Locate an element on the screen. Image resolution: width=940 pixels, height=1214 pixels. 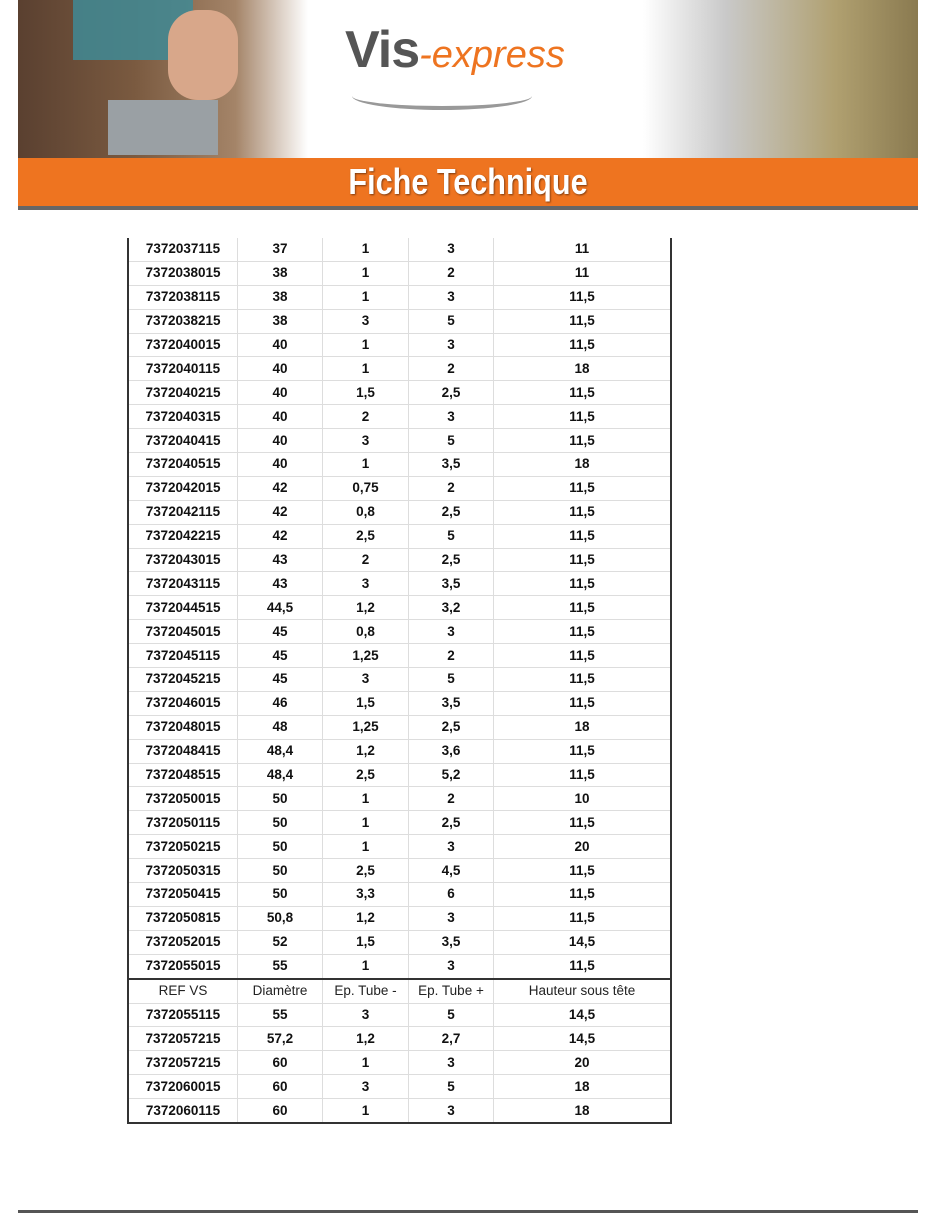
table-cell: 1,2 is located at coordinates (365, 1039).